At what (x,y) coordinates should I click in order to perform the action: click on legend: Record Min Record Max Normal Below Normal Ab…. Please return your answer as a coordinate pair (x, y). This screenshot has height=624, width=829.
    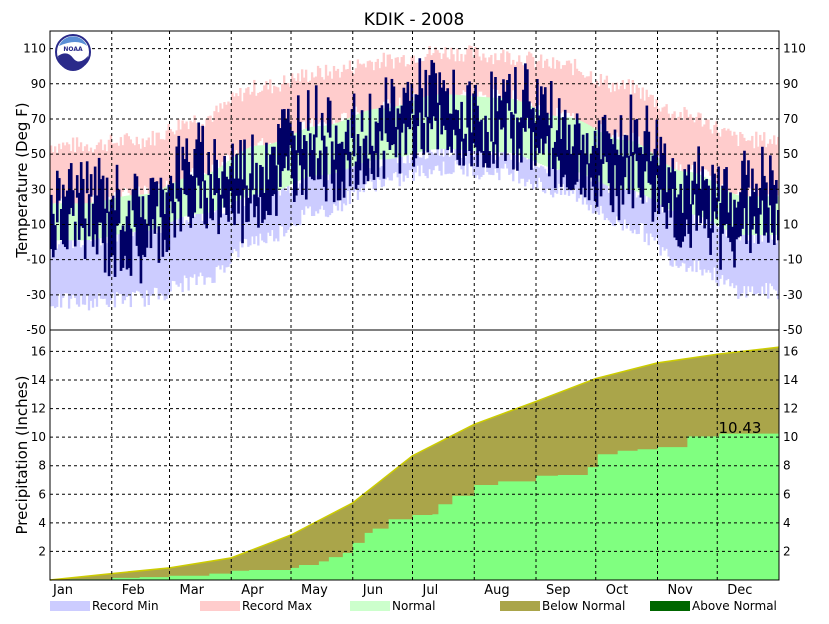
    Looking at the image, I should click on (413, 606).